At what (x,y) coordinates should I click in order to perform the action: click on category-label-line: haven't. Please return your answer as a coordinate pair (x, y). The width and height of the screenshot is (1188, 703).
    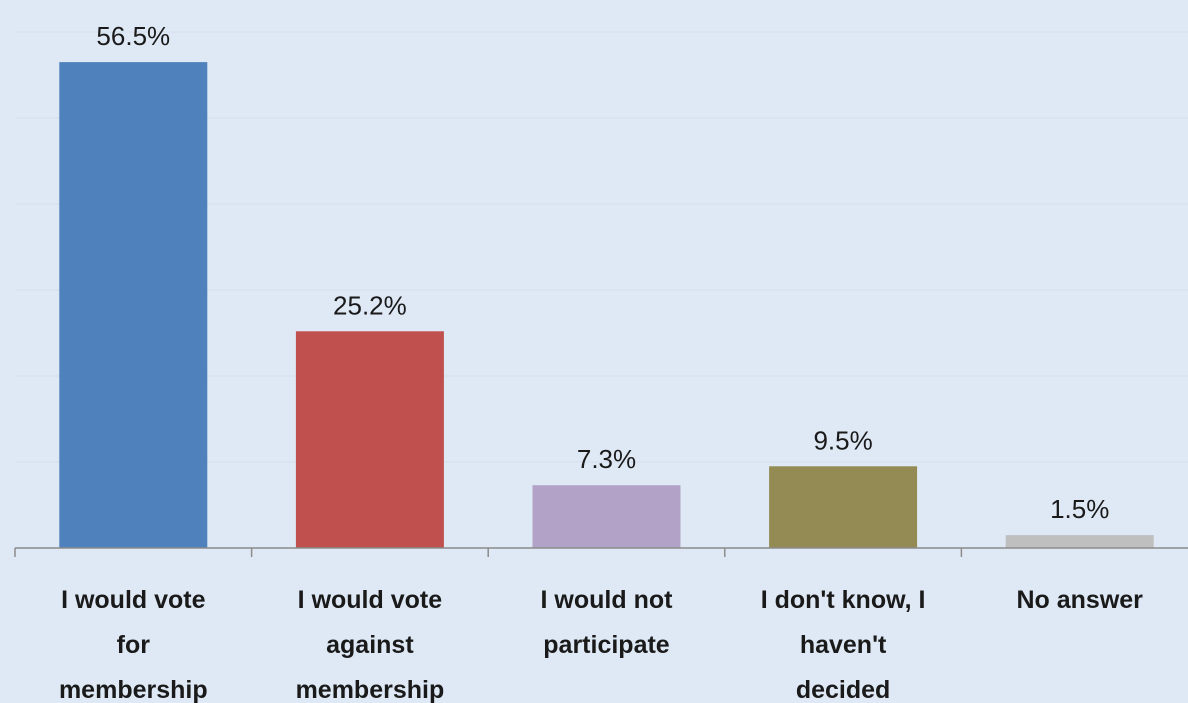
    Looking at the image, I should click on (843, 645).